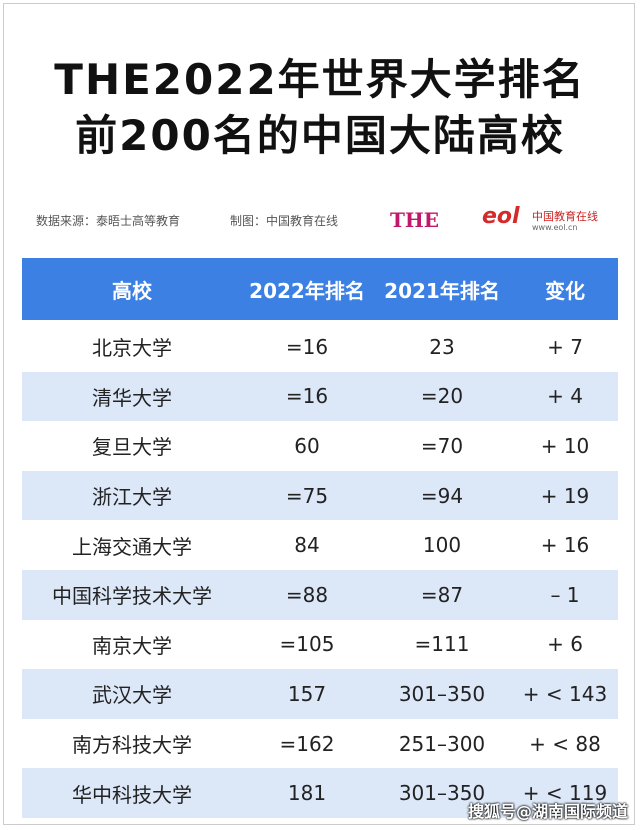  Describe the element at coordinates (565, 693) in the screenshot. I see `table-cell: + < 143` at that location.